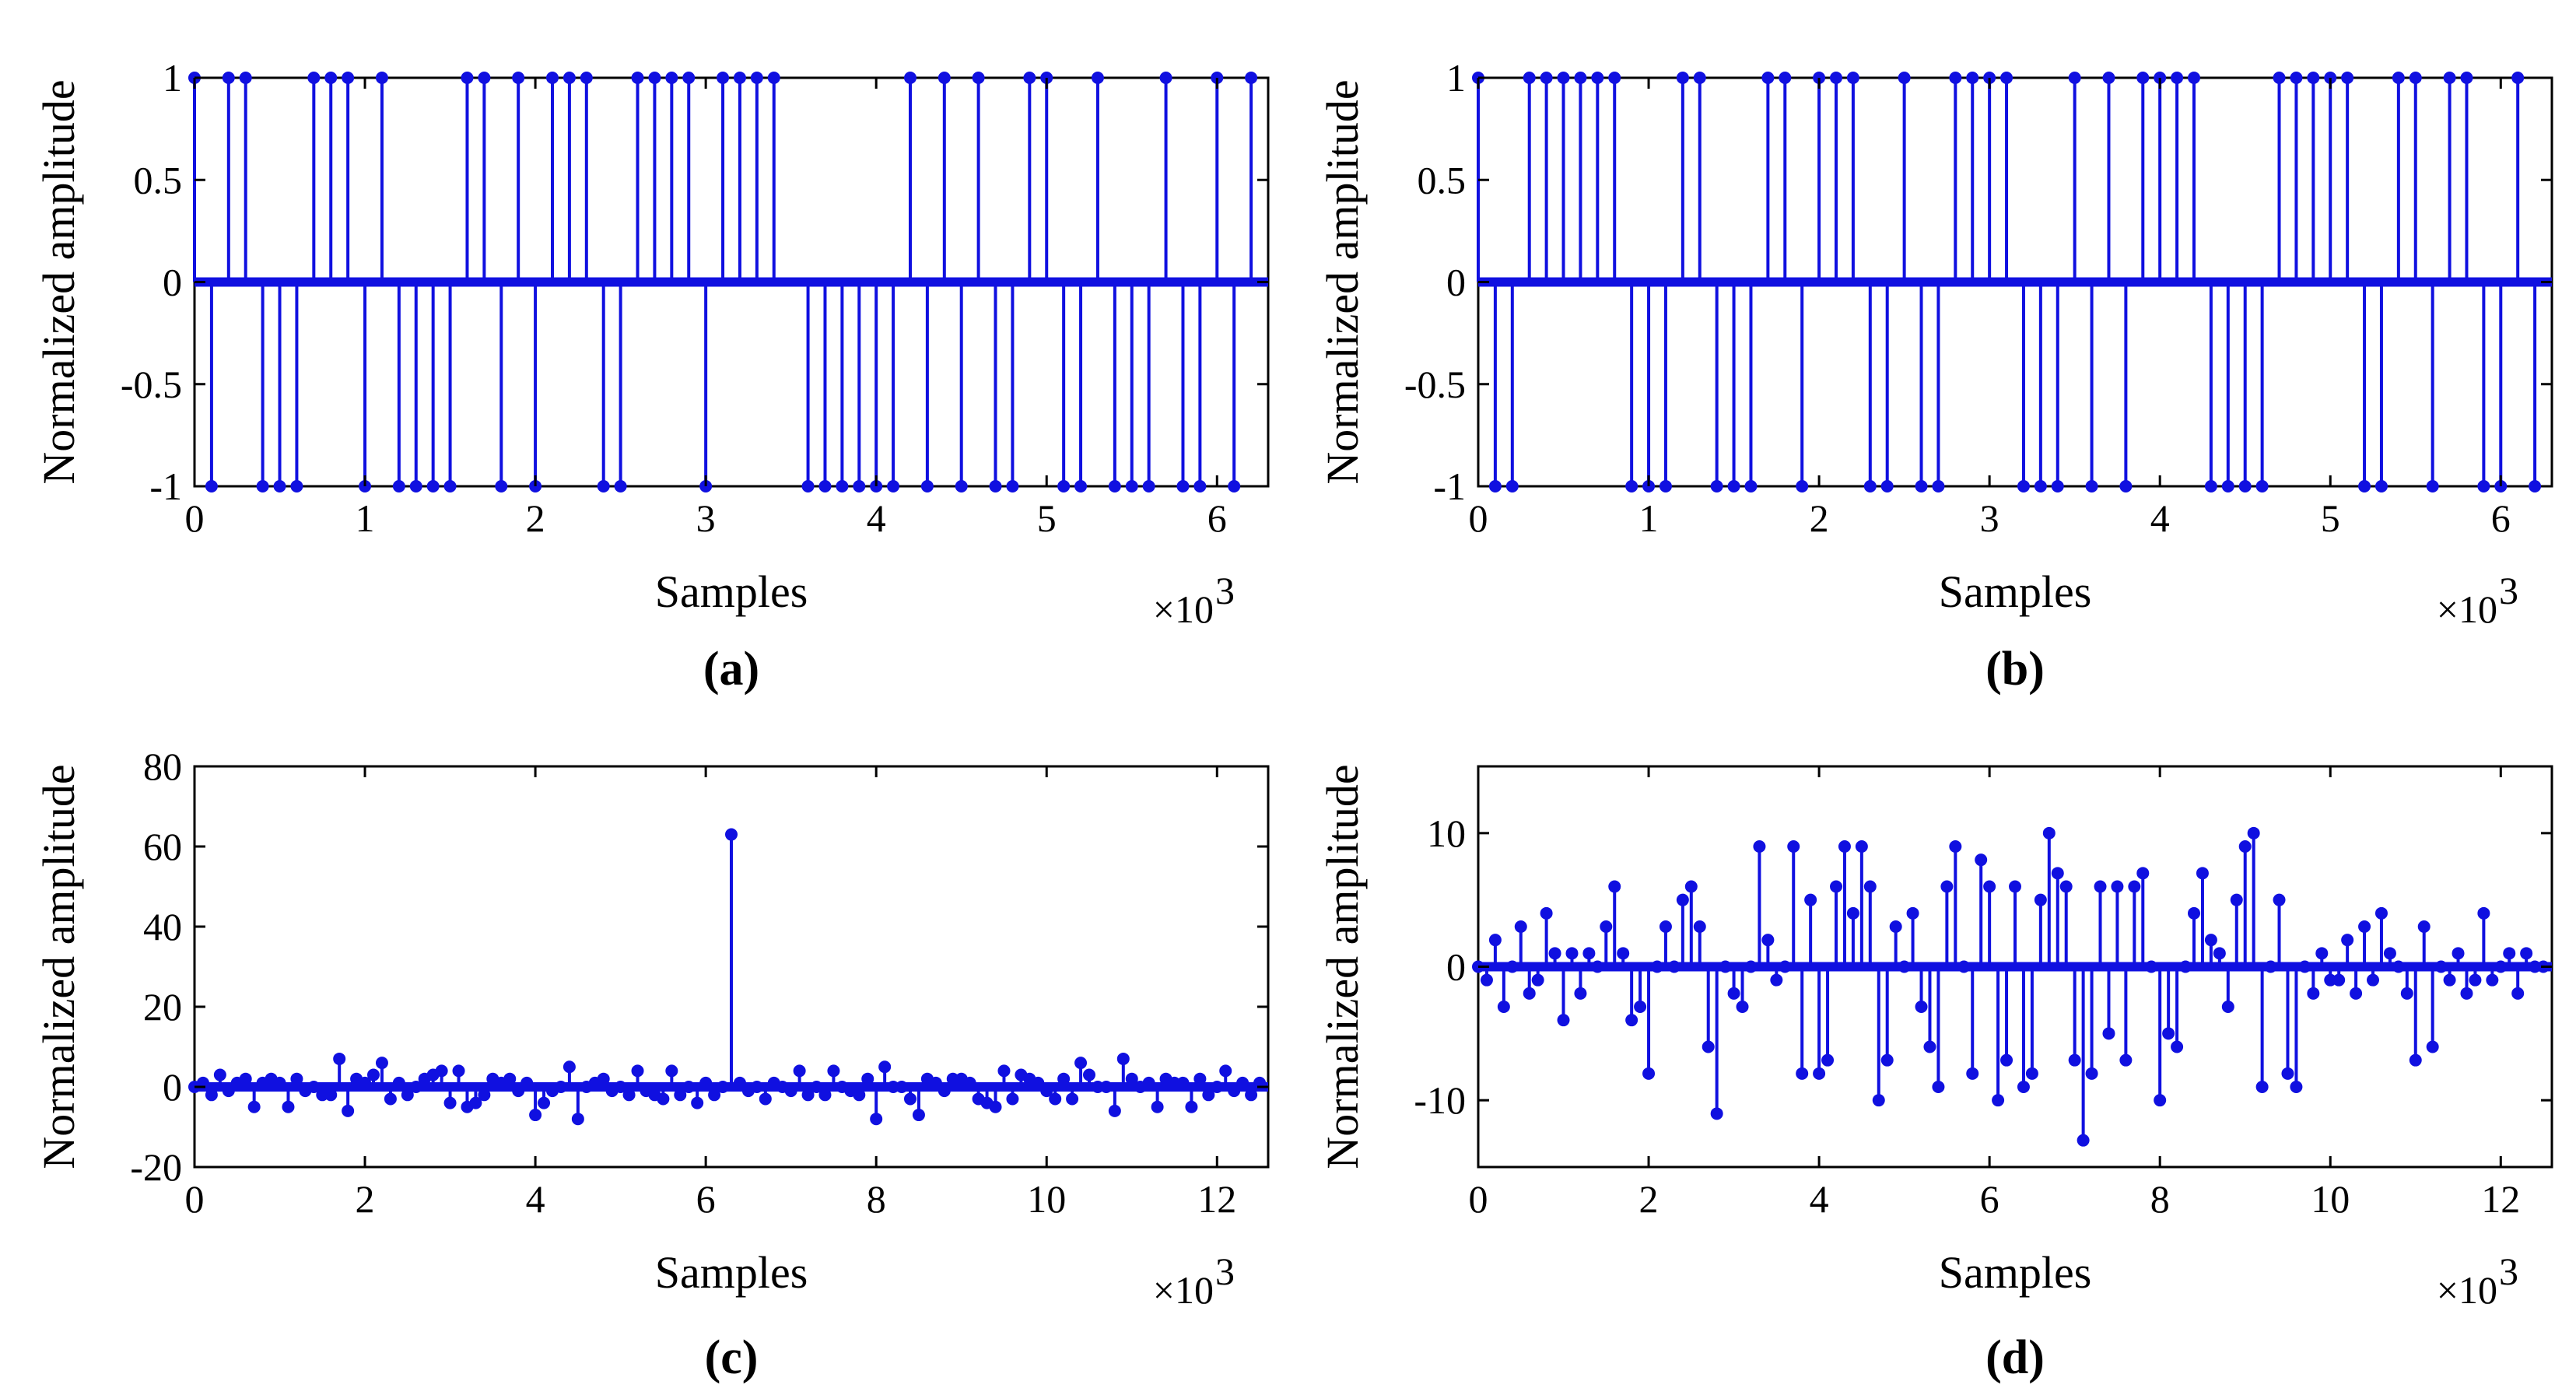  What do you see at coordinates (162, 926) in the screenshot?
I see `panel-c-y-tick-label: 40` at bounding box center [162, 926].